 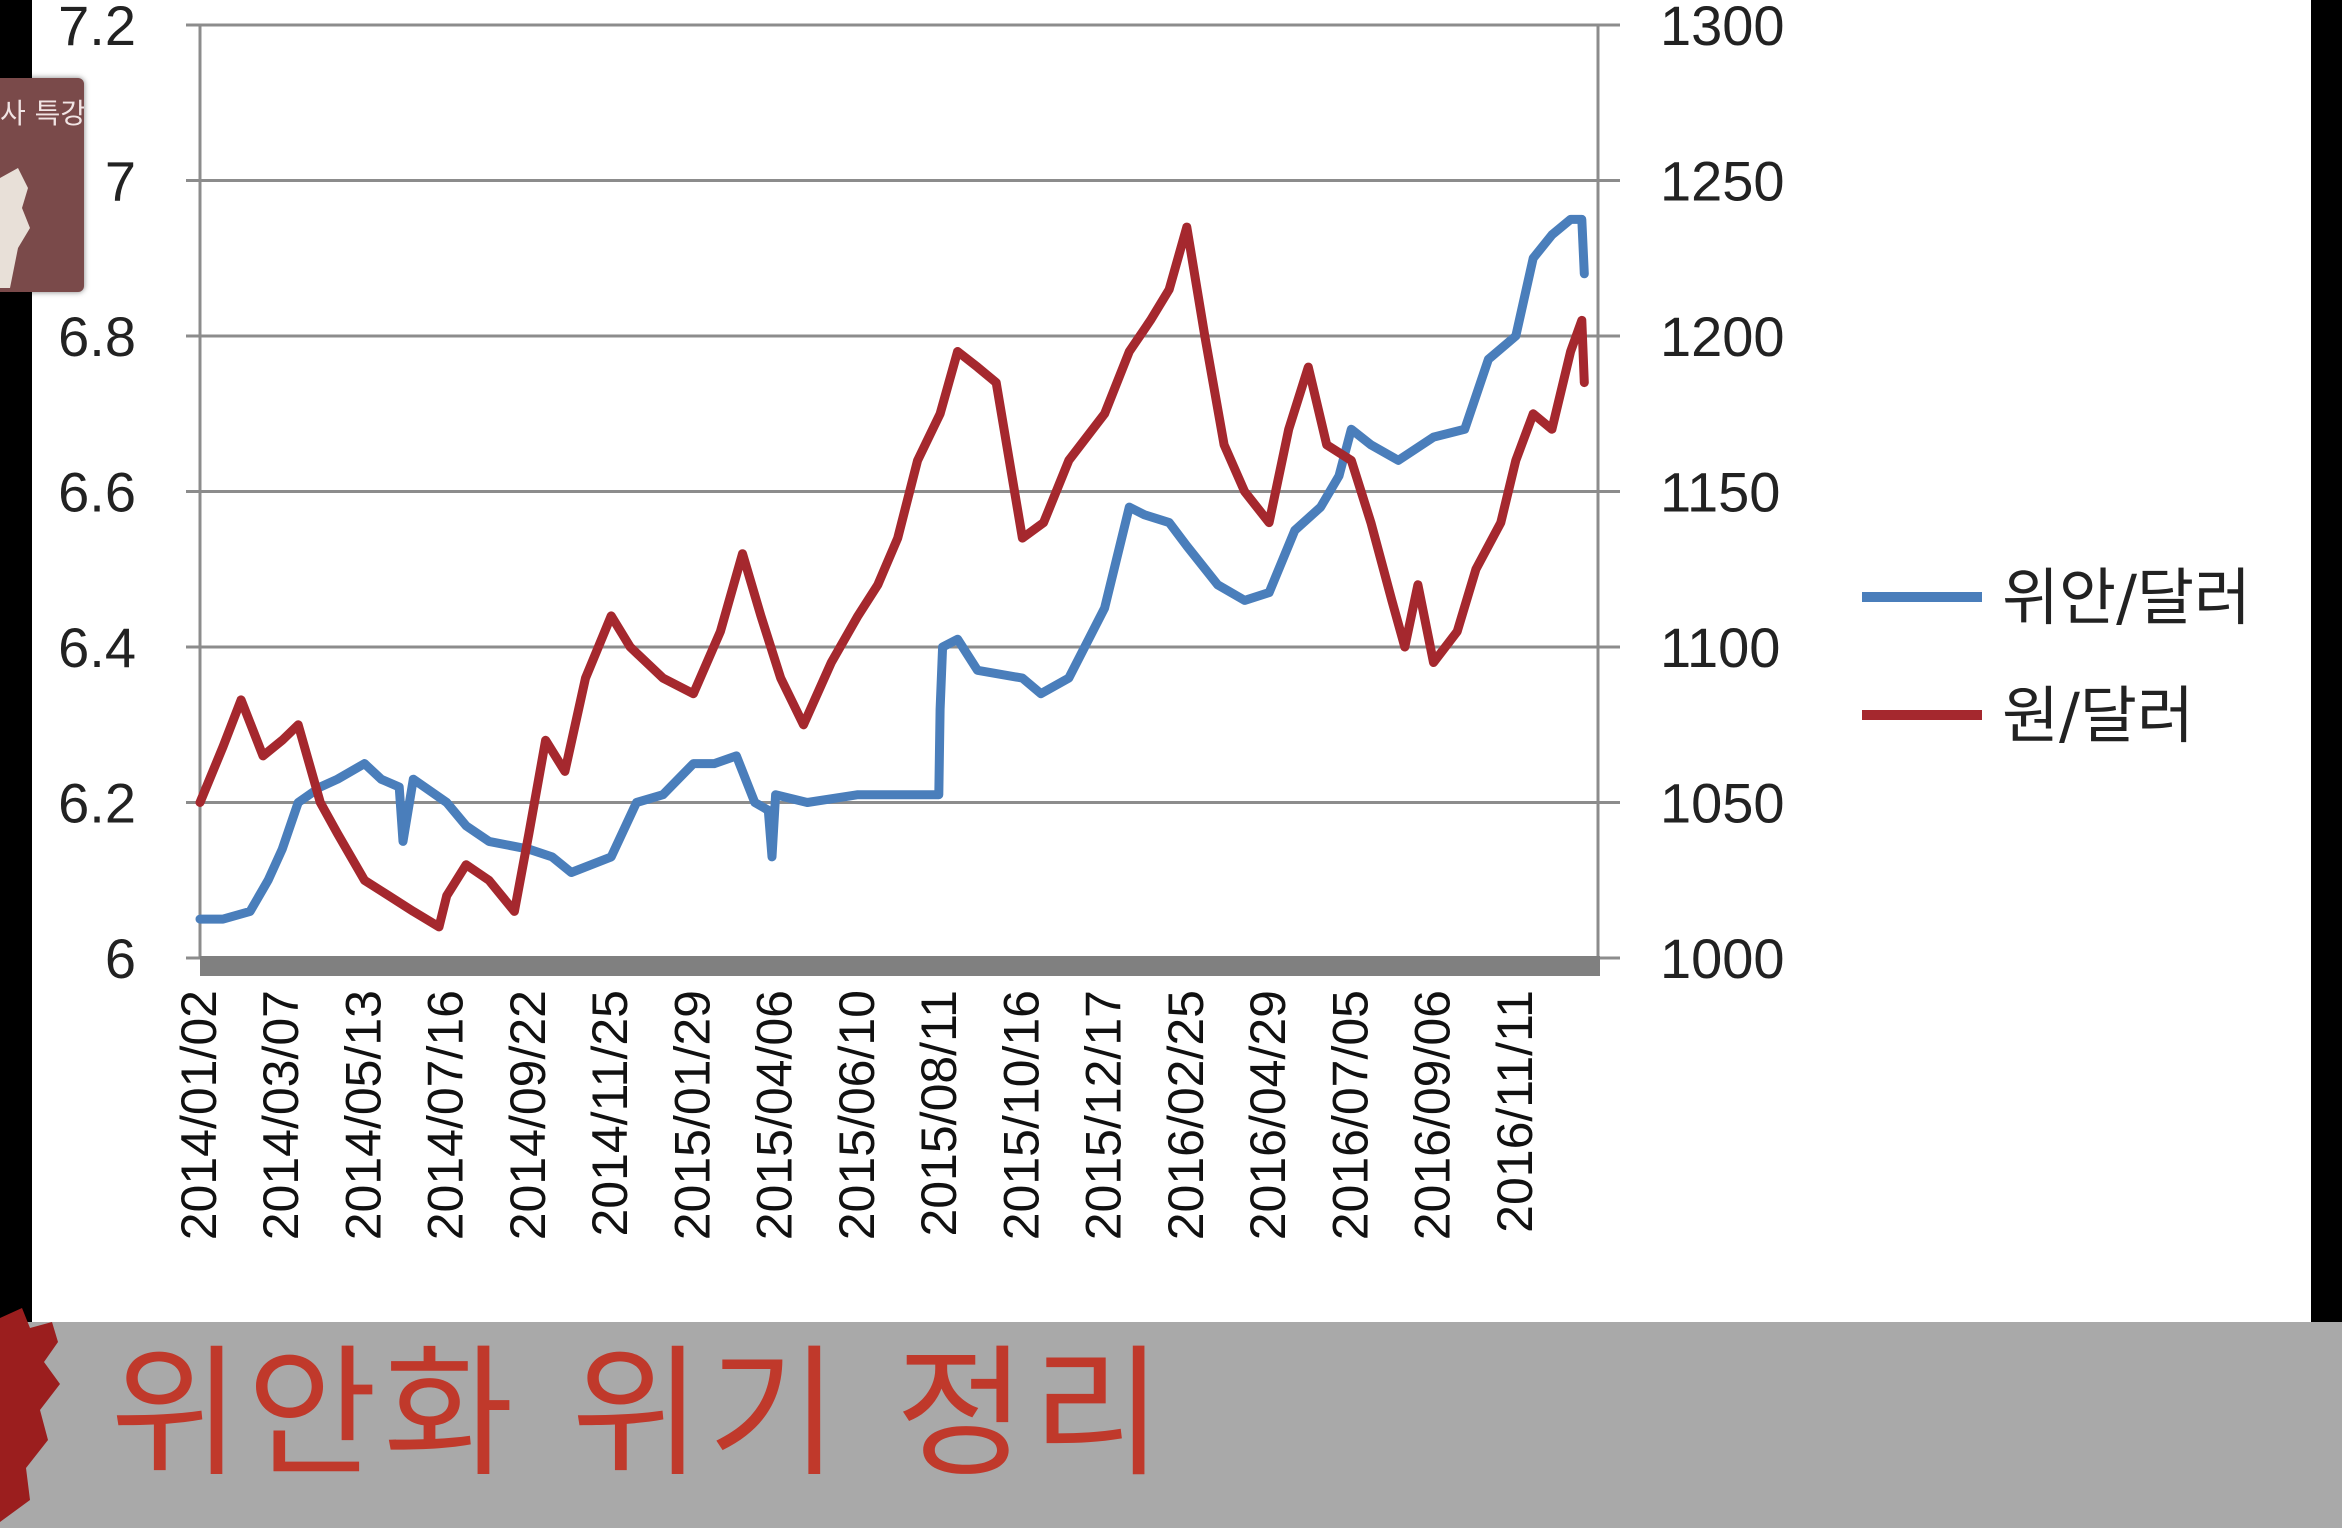 What do you see at coordinates (1268, 1115) in the screenshot?
I see `x-tick-label: 2016/04/29` at bounding box center [1268, 1115].